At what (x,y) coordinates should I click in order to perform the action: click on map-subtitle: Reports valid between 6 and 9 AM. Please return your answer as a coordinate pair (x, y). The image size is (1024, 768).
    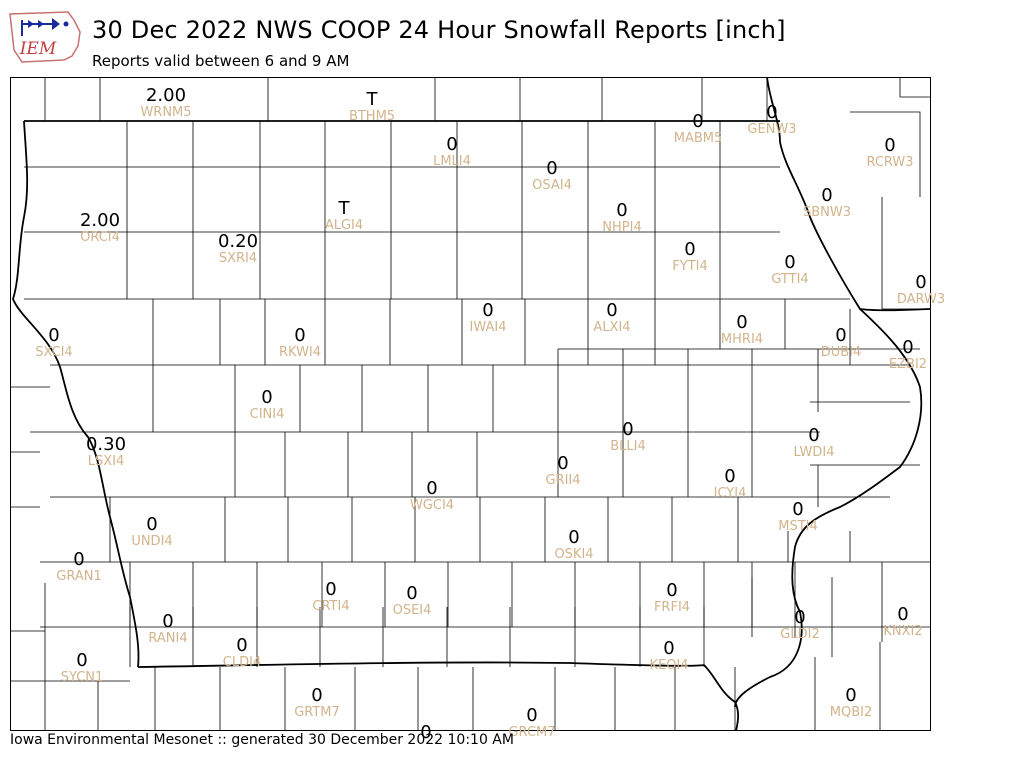
    Looking at the image, I should click on (221, 61).